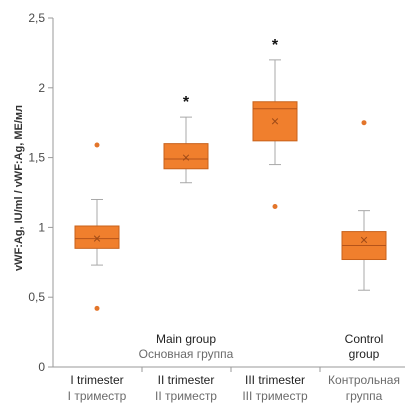 The image size is (411, 416). Describe the element at coordinates (36, 297) in the screenshot. I see `y-tick-label: 0,5` at that location.